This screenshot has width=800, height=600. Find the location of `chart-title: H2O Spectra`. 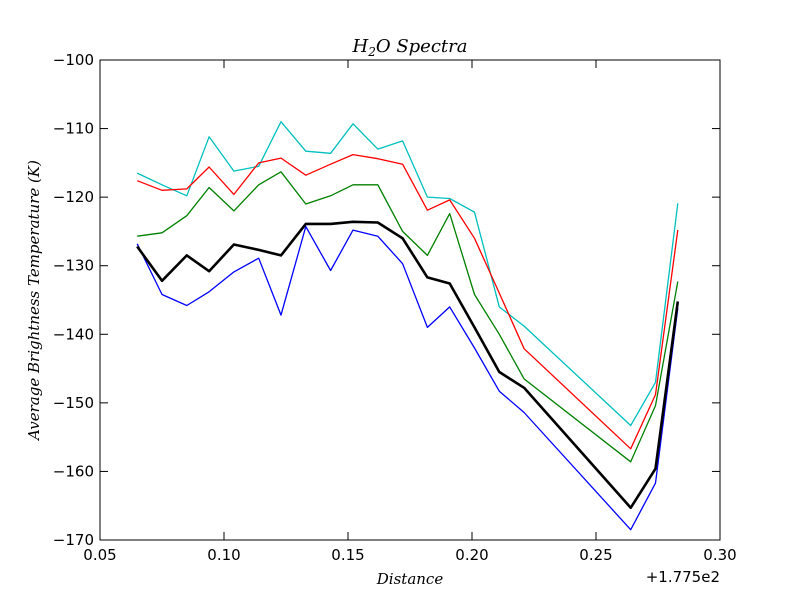

chart-title: H2O Spectra is located at coordinates (410, 47).